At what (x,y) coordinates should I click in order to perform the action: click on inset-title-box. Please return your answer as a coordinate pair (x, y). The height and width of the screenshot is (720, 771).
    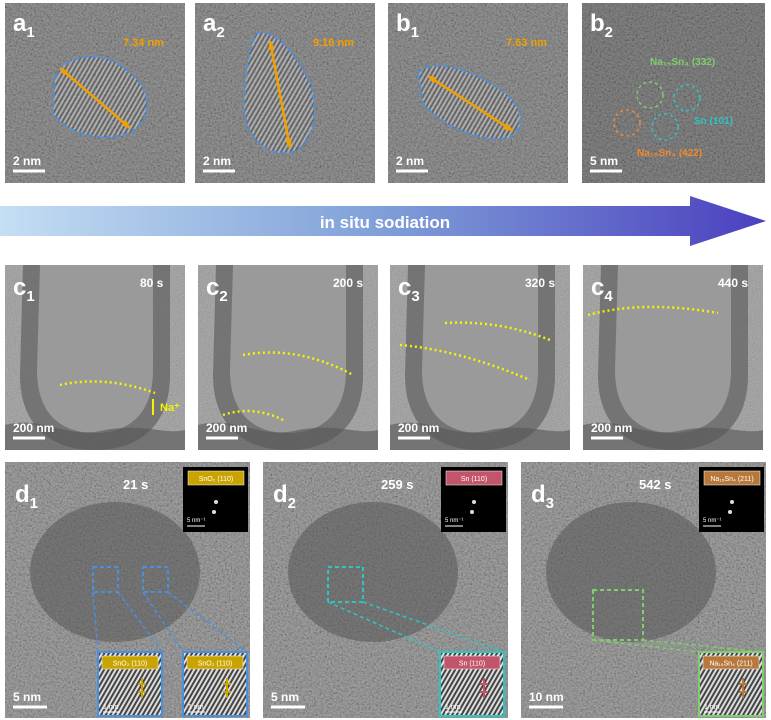
    Looking at the image, I should click on (216, 478).